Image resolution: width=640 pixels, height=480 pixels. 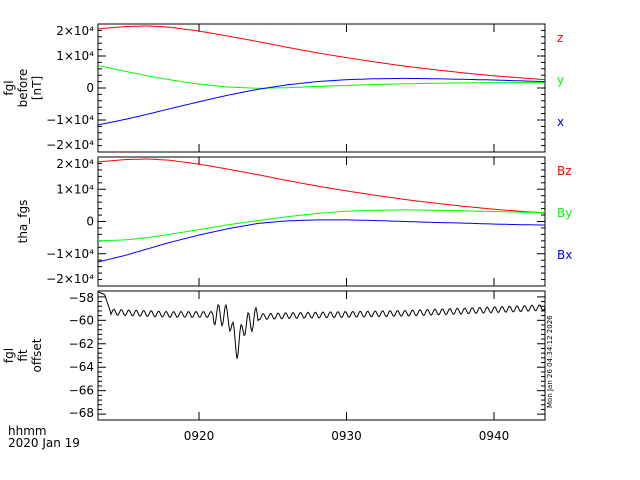 I want to click on series-line-x, so click(x=321, y=101).